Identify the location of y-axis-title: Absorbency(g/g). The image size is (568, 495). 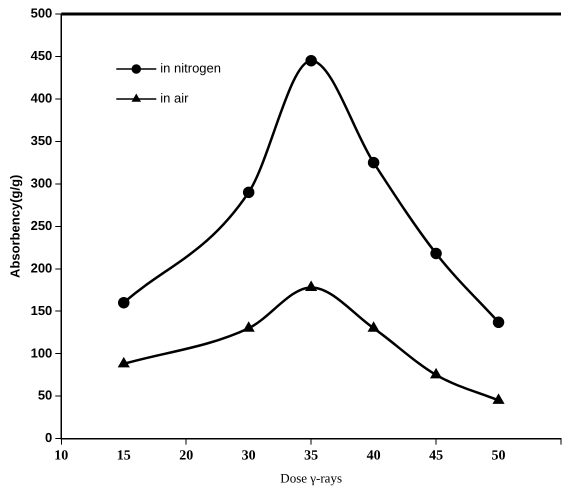
(14, 226).